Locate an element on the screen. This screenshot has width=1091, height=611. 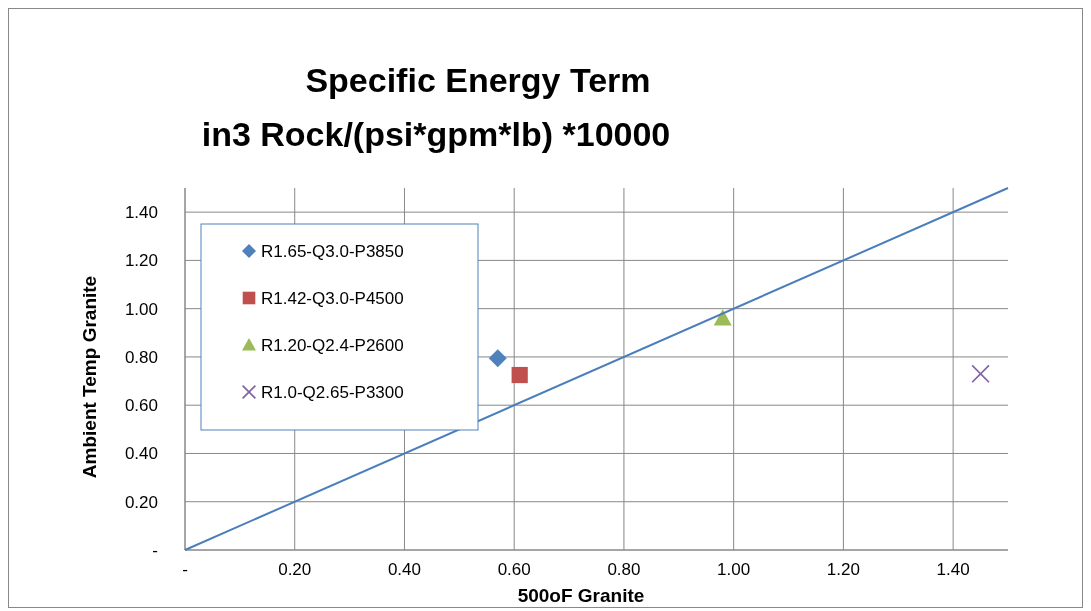
x-axis-title: 500oF Granite is located at coordinates (581, 595).